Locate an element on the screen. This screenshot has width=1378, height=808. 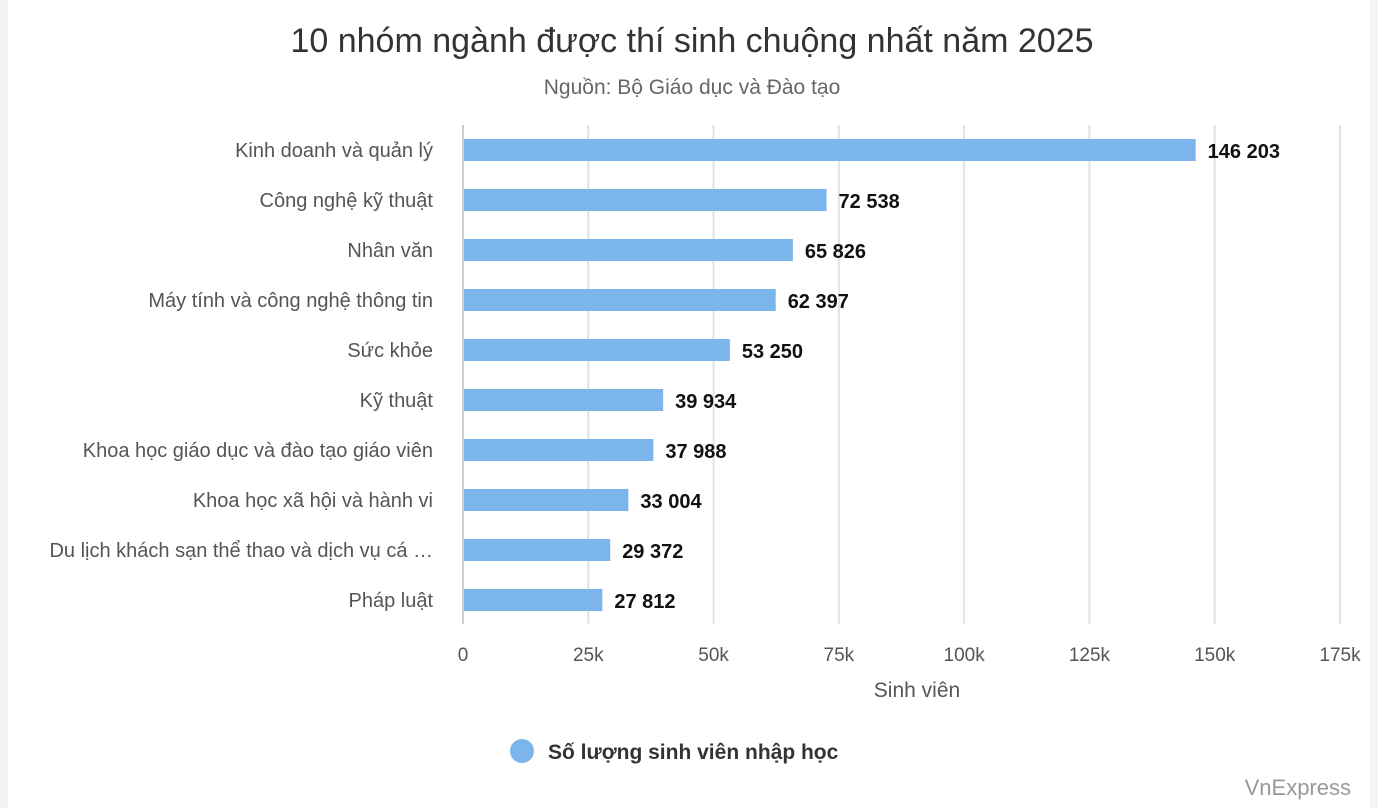
x-tick-label: 0 is located at coordinates (463, 655).